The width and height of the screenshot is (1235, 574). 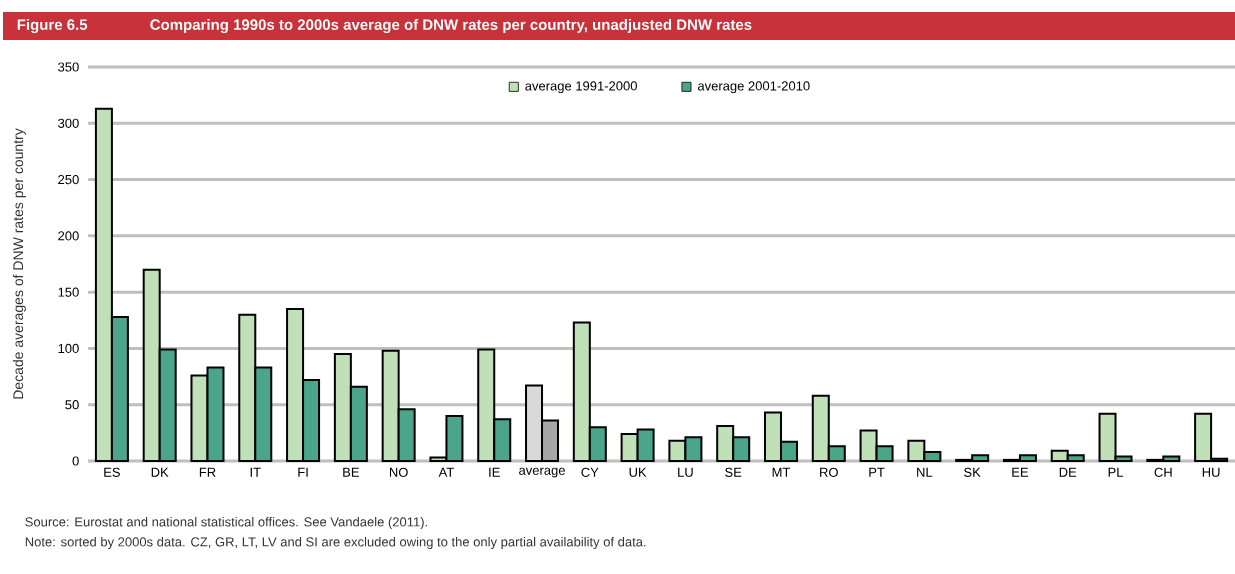 I want to click on x-tick-label: average, so click(x=542, y=472).